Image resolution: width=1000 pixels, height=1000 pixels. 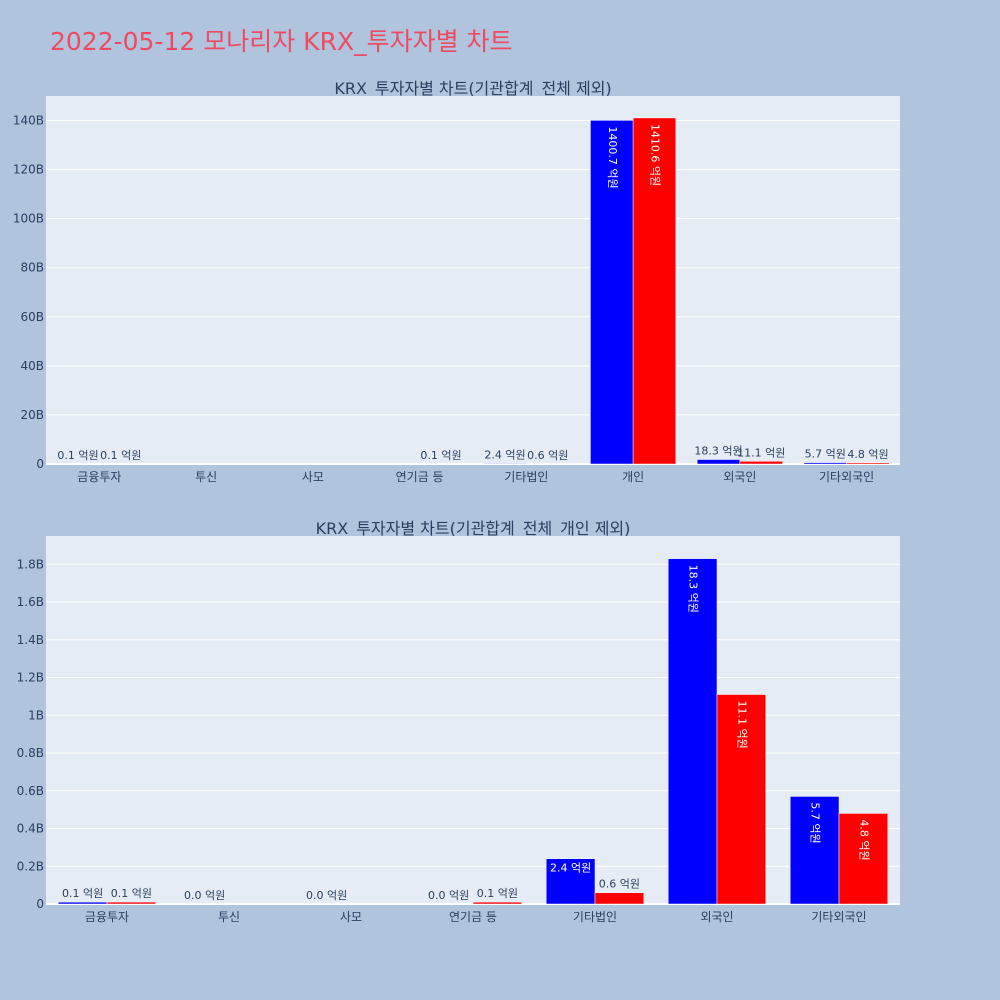 What do you see at coordinates (30, 640) in the screenshot?
I see `y-tick-label: 1.4B` at bounding box center [30, 640].